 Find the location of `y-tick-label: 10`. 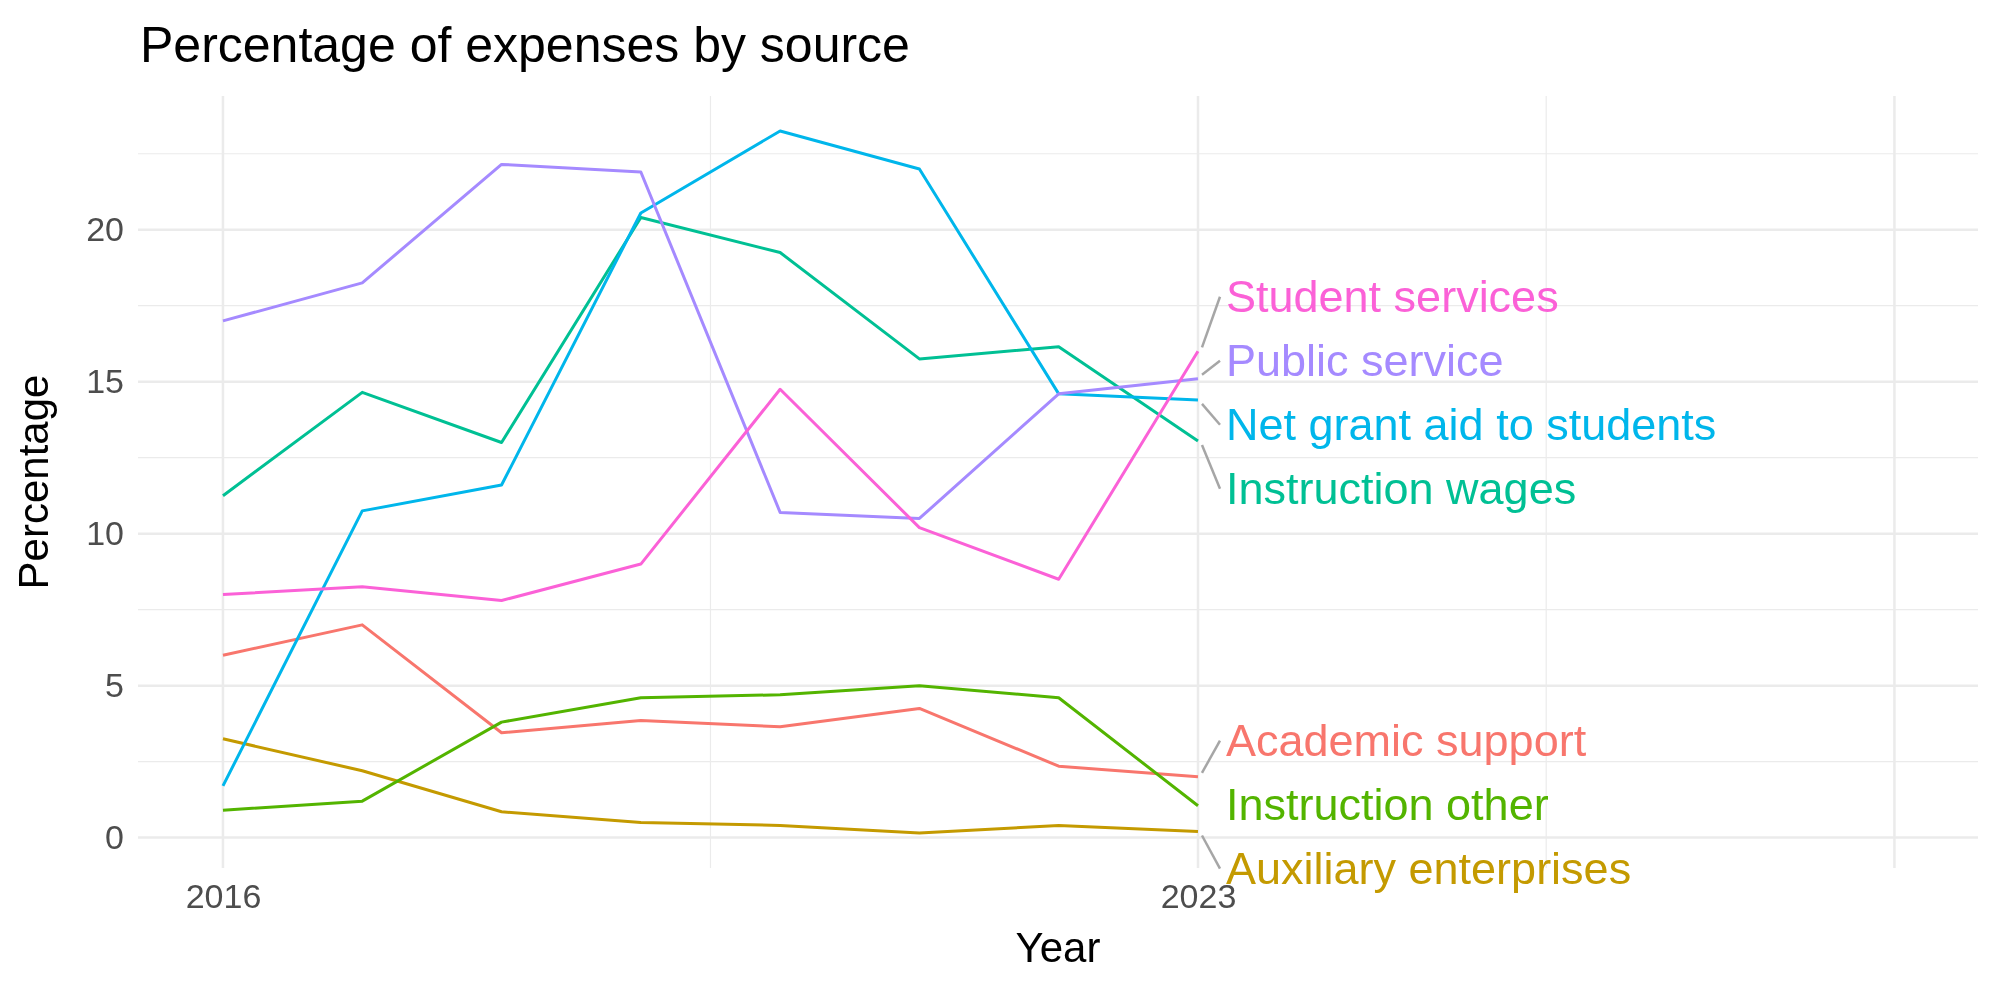

y-tick-label: 10 is located at coordinates (105, 533).